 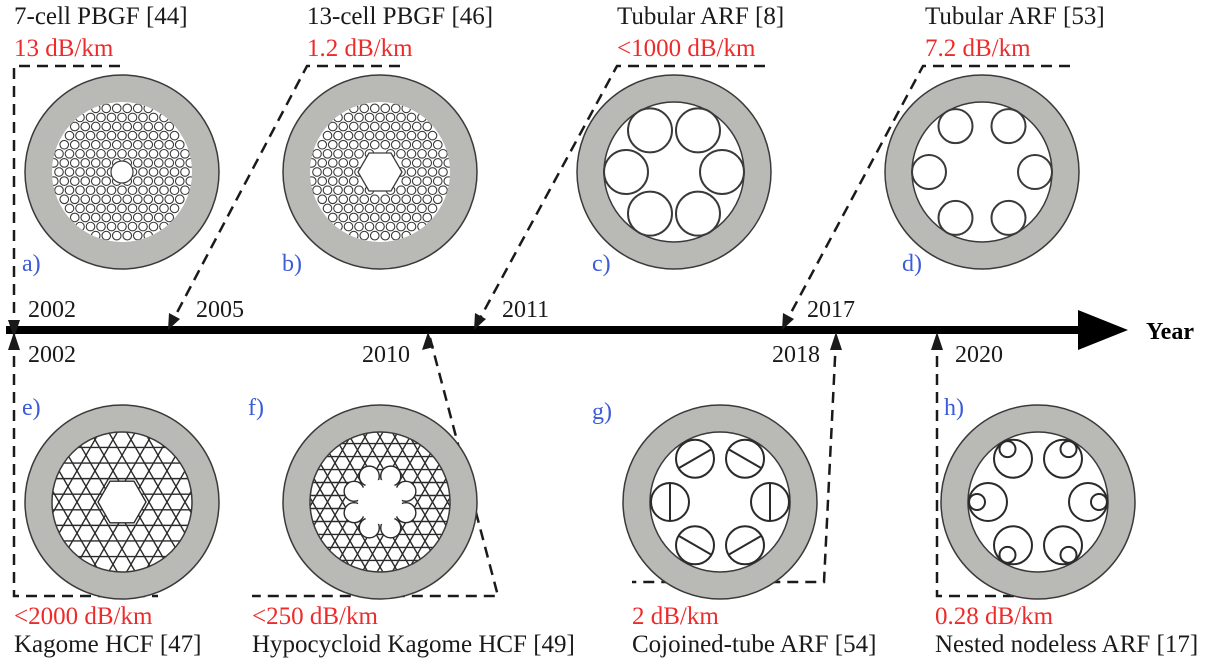 I want to click on fiber-nested-nodeless-arf, so click(x=1038, y=502).